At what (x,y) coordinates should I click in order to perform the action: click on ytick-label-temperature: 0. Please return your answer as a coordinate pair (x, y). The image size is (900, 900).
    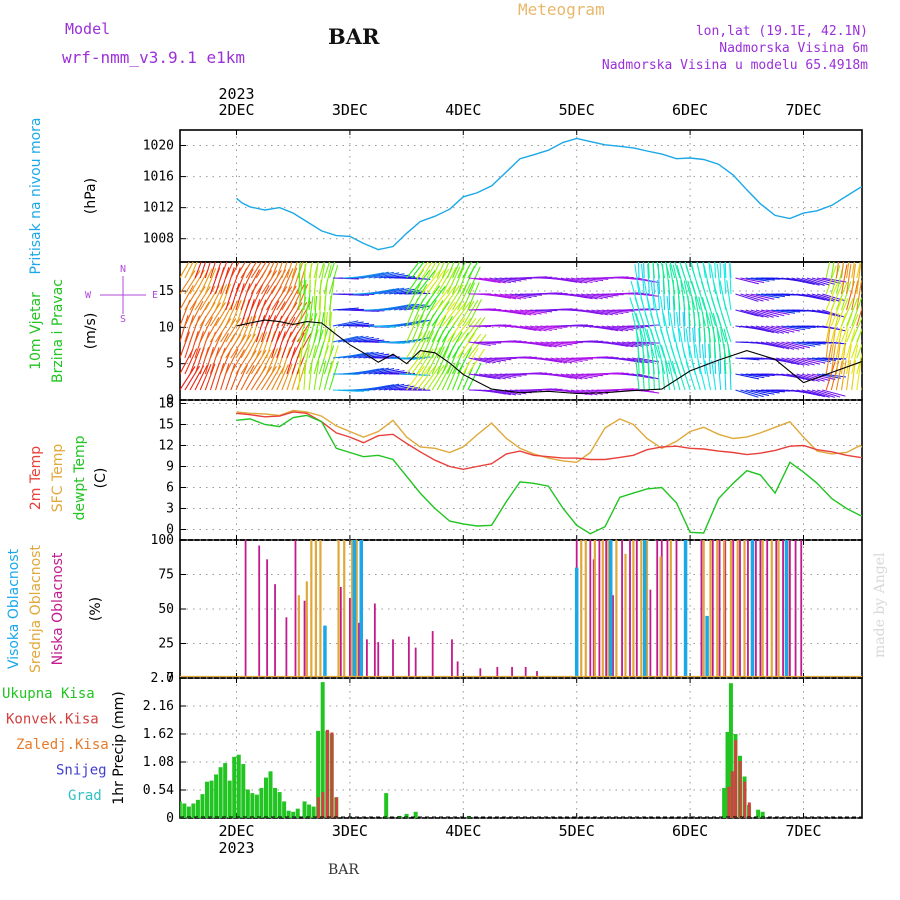
    Looking at the image, I should click on (170, 530).